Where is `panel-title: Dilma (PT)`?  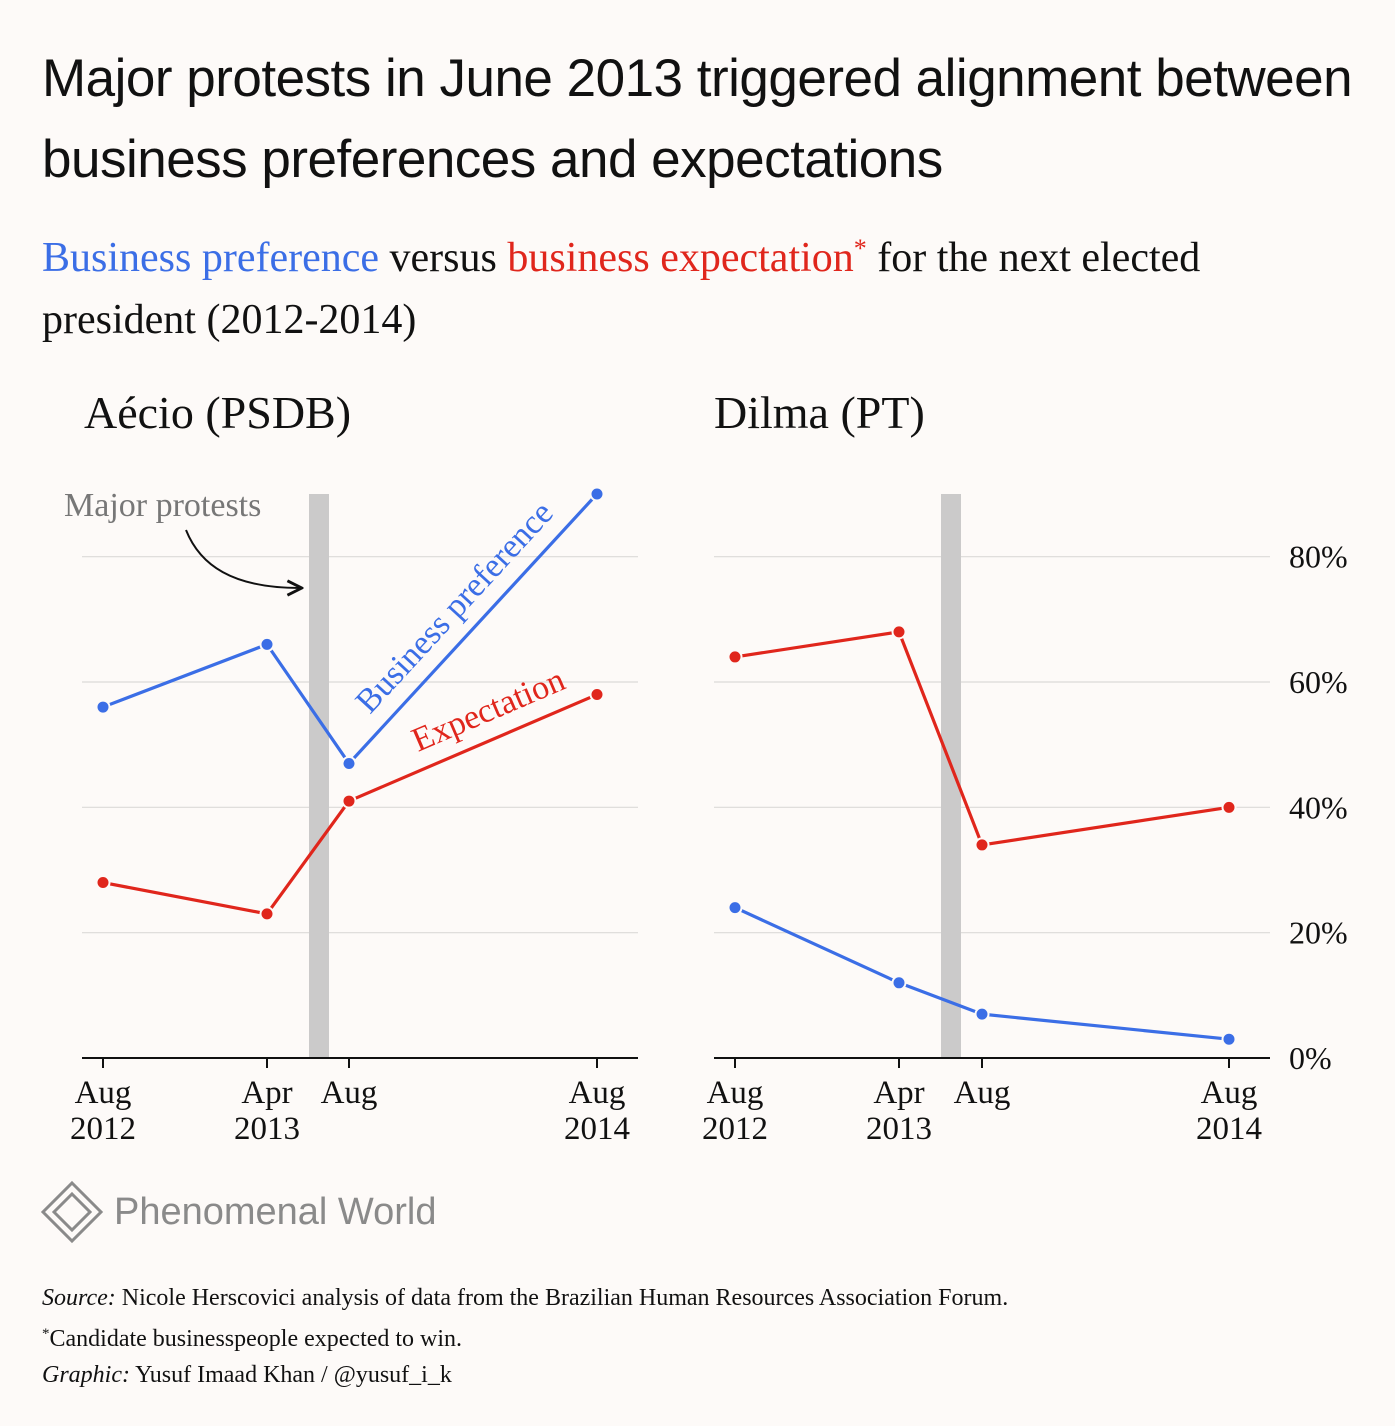 panel-title: Dilma (PT) is located at coordinates (819, 412).